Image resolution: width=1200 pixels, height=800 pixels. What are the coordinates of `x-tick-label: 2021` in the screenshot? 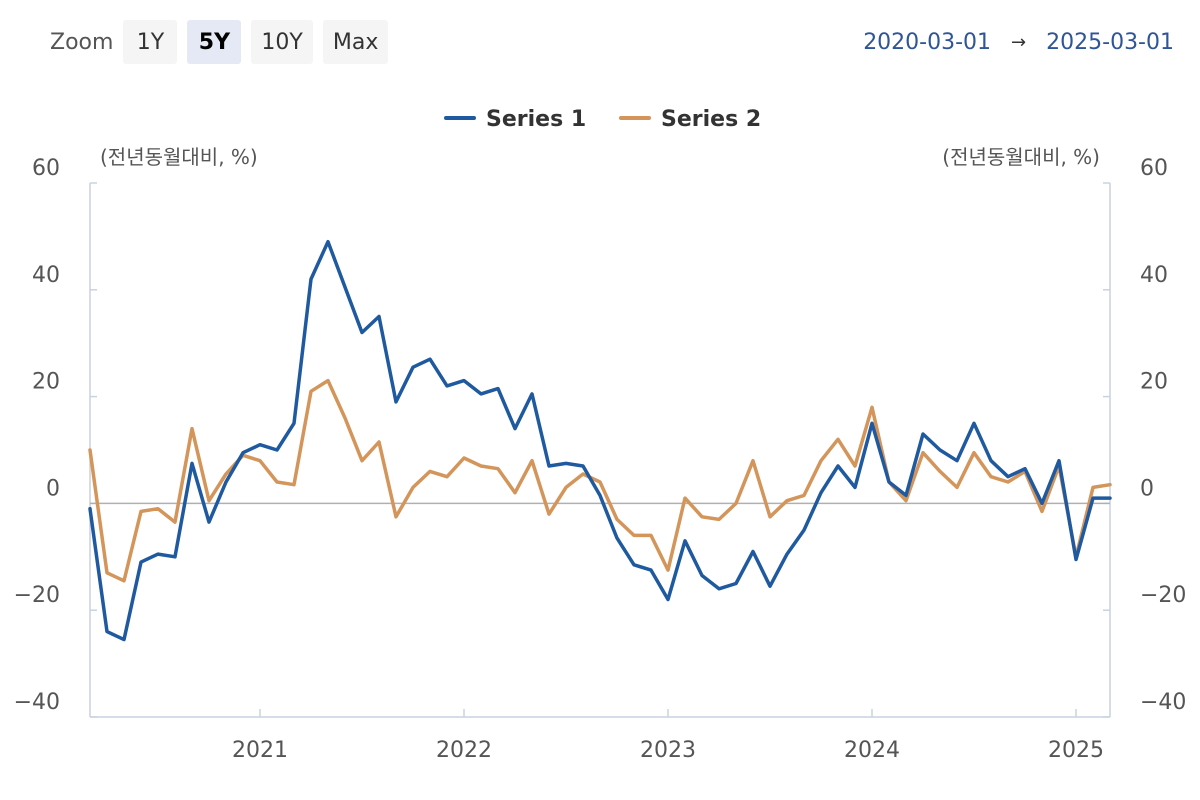 It's located at (260, 750).